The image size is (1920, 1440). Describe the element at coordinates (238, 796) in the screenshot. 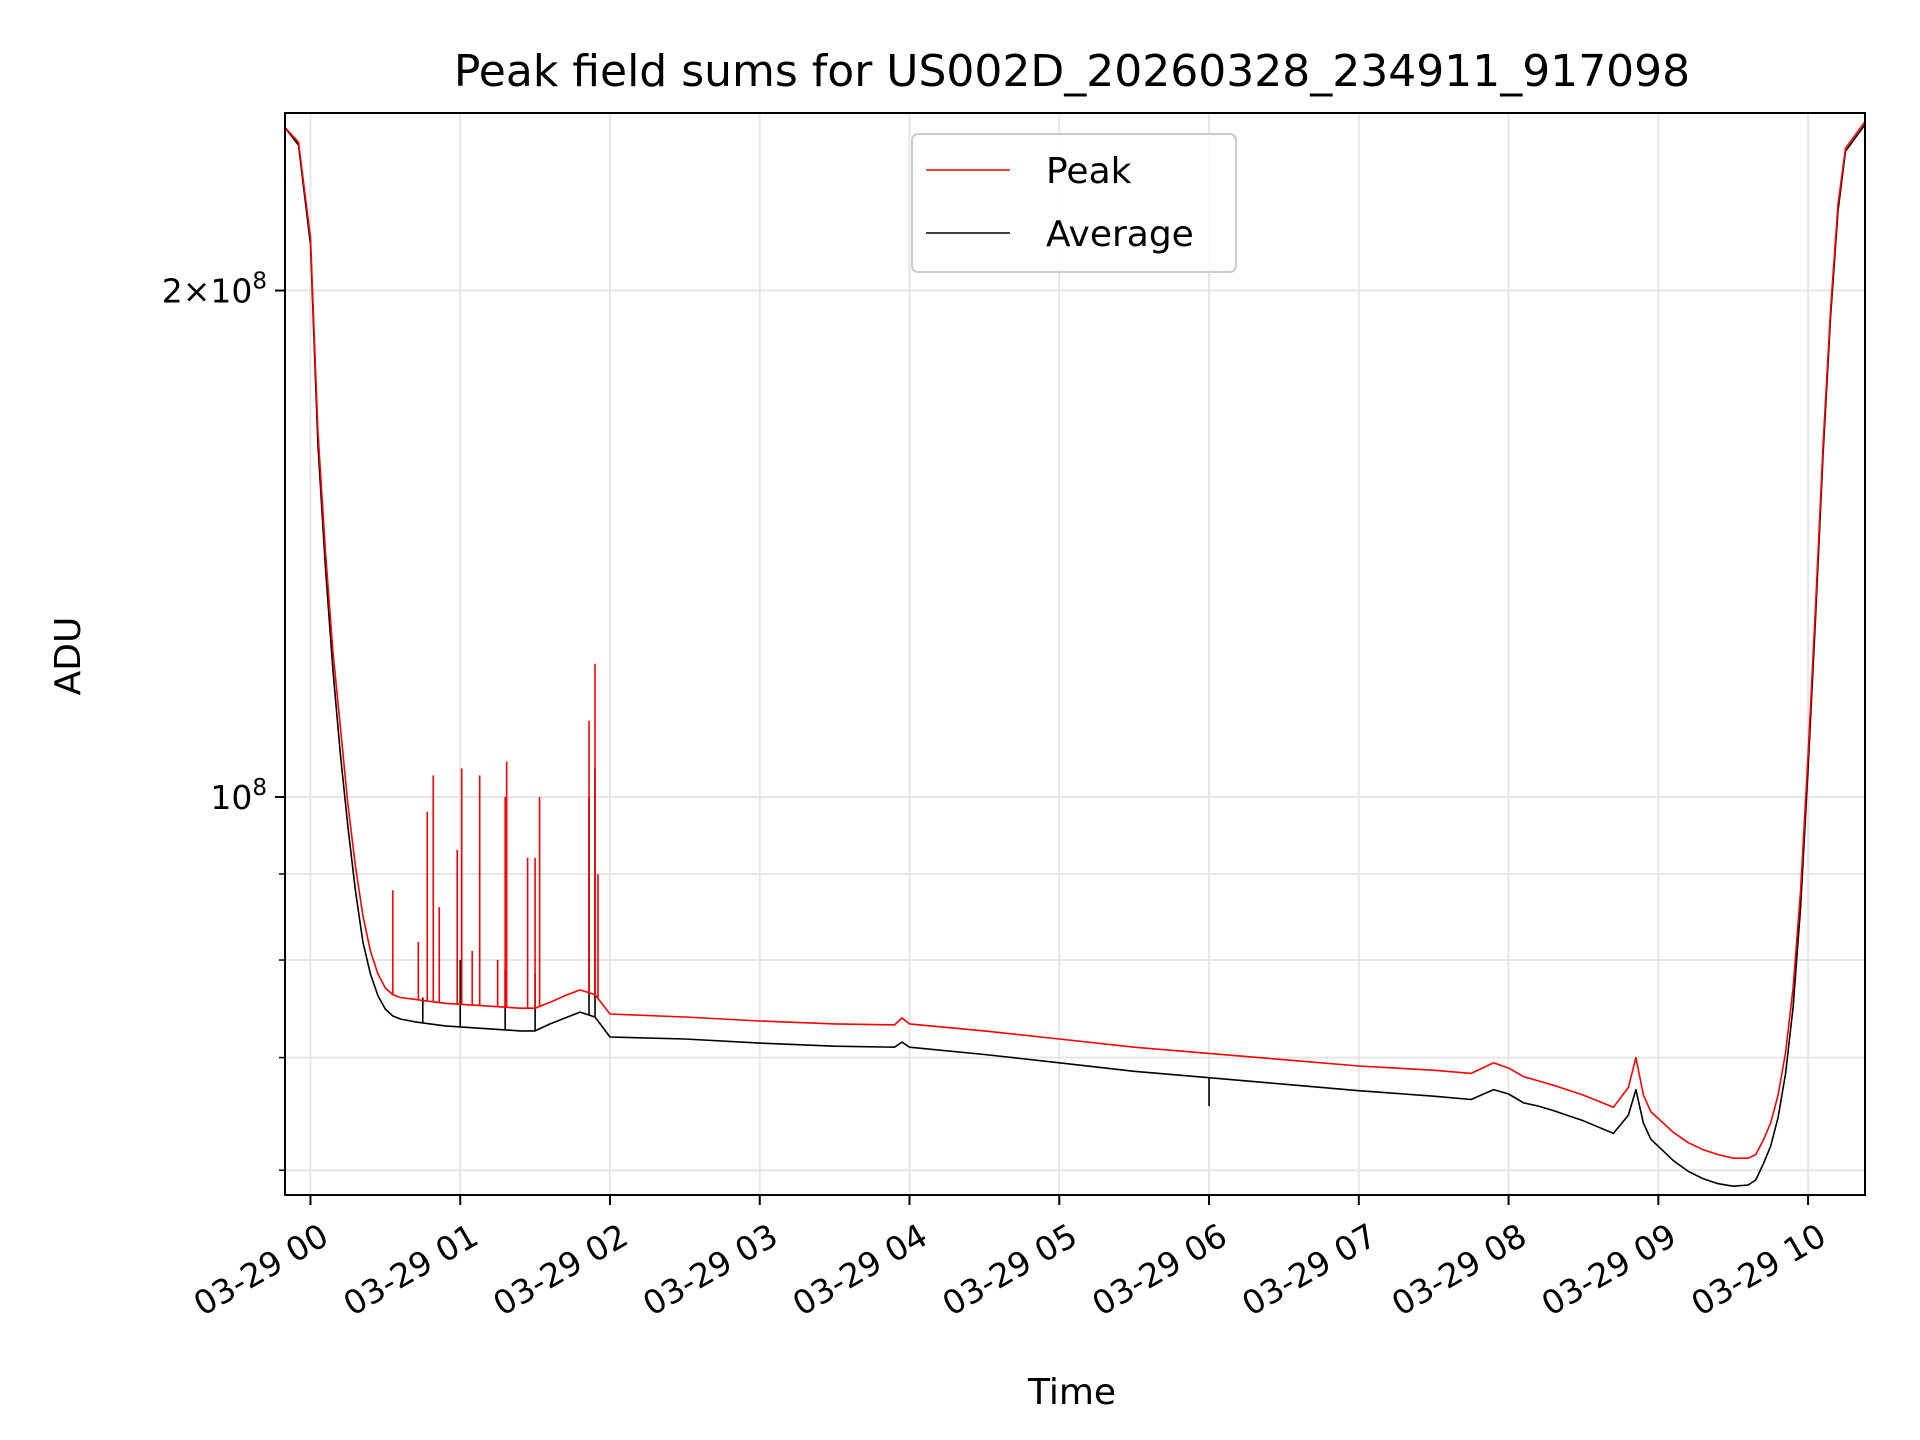

I see `y-tick-label: 108` at that location.